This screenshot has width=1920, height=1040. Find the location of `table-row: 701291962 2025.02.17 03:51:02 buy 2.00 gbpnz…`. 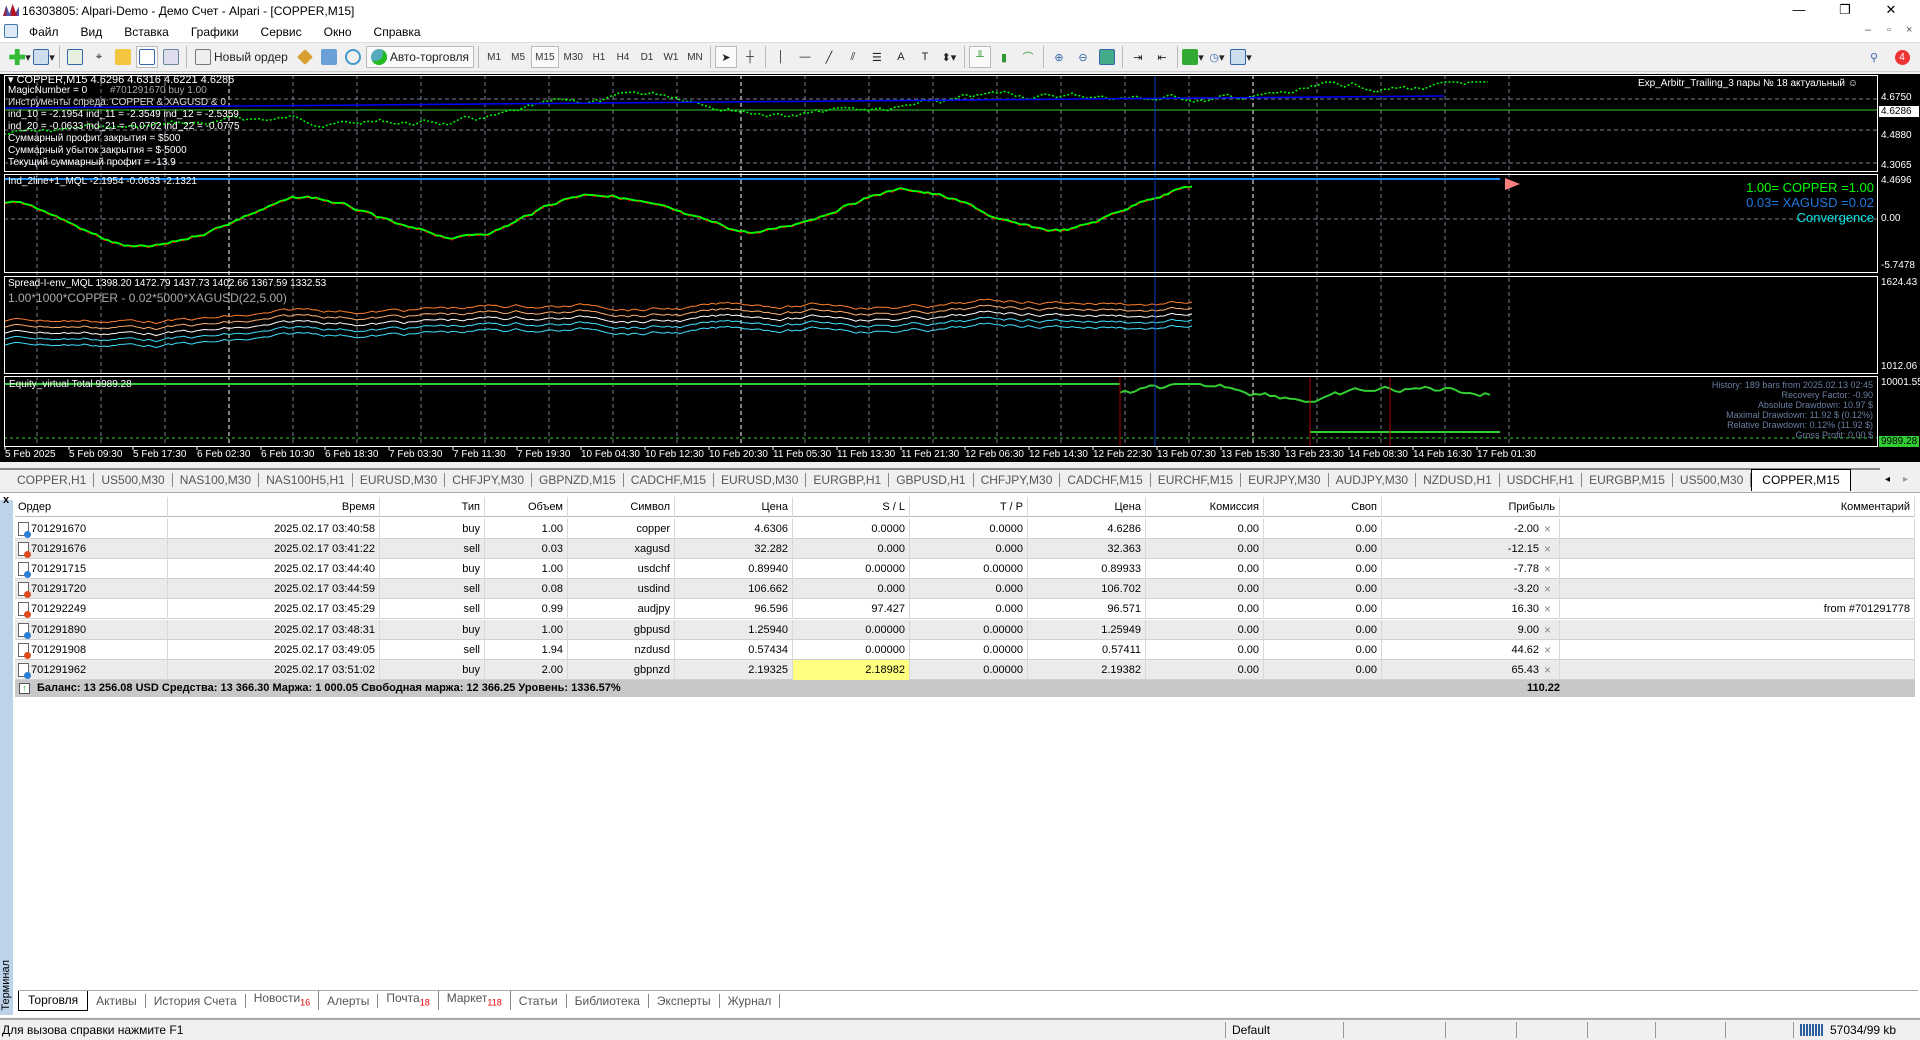

table-row: 701291962 2025.02.17 03:51:02 buy 2.00 gbpnz… is located at coordinates (965, 669).